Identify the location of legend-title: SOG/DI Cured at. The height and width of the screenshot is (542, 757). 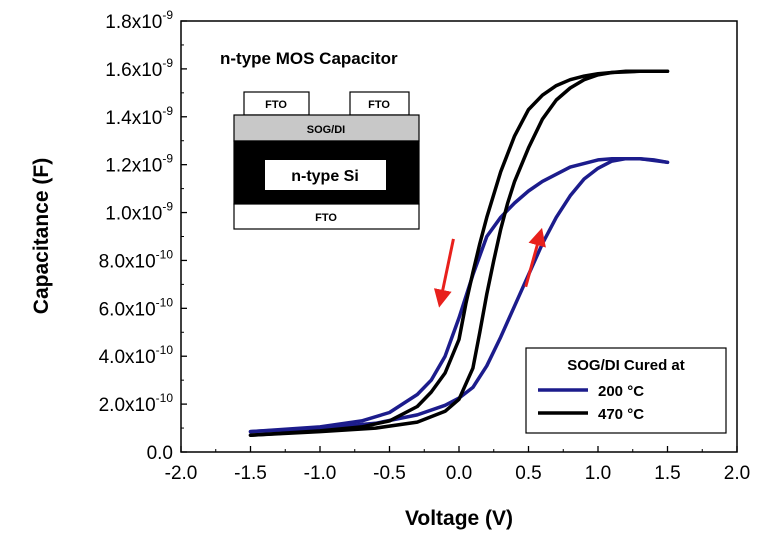
(626, 365).